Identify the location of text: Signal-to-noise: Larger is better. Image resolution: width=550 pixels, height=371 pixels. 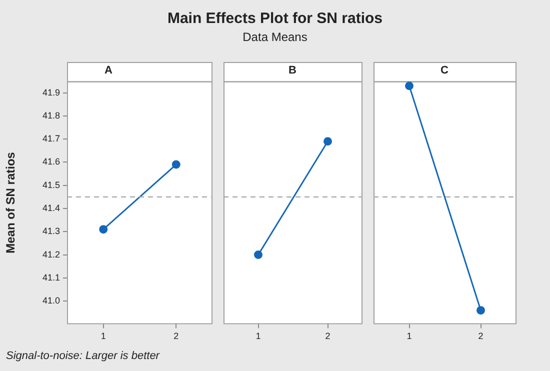
(83, 356).